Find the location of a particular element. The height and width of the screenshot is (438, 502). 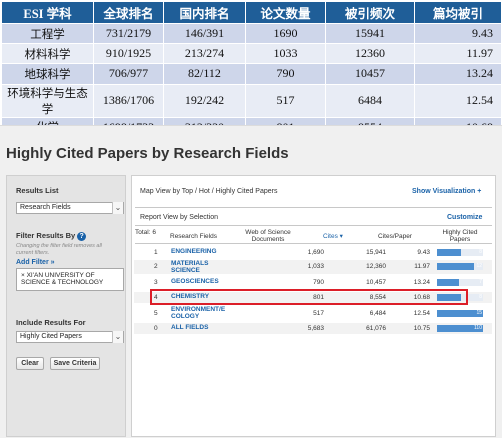

research-field-link: ENVIRONMENT/E COLOGY is located at coordinates (198, 313).